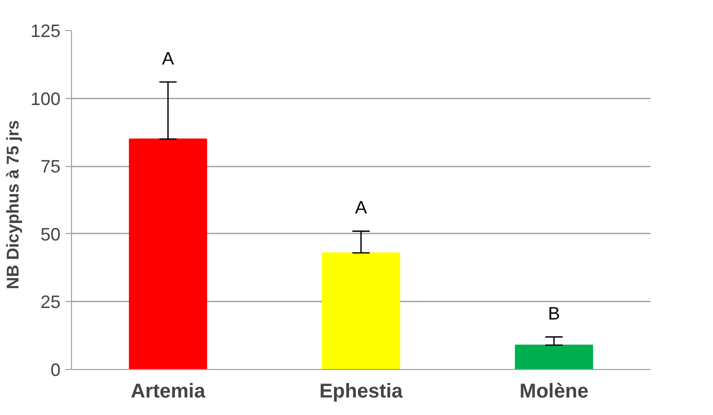 The image size is (713, 415). I want to click on y-tick-label: 25, so click(50, 302).